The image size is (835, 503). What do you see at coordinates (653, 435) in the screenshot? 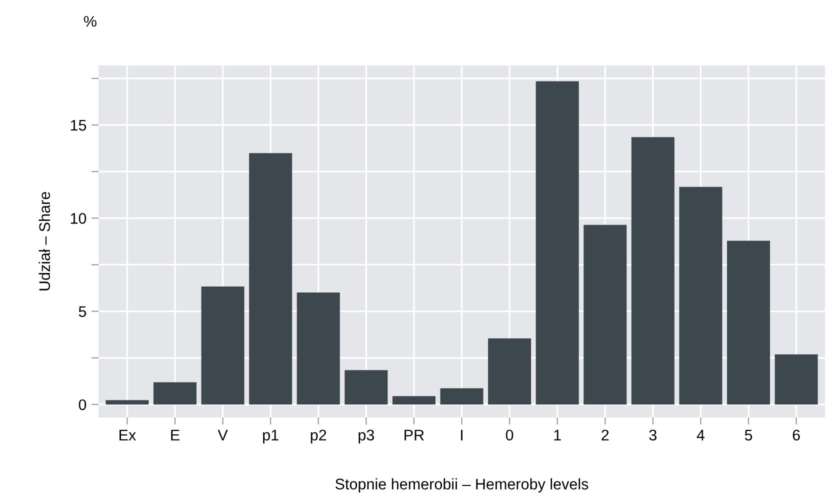
I see `x-tick-label: 3` at bounding box center [653, 435].